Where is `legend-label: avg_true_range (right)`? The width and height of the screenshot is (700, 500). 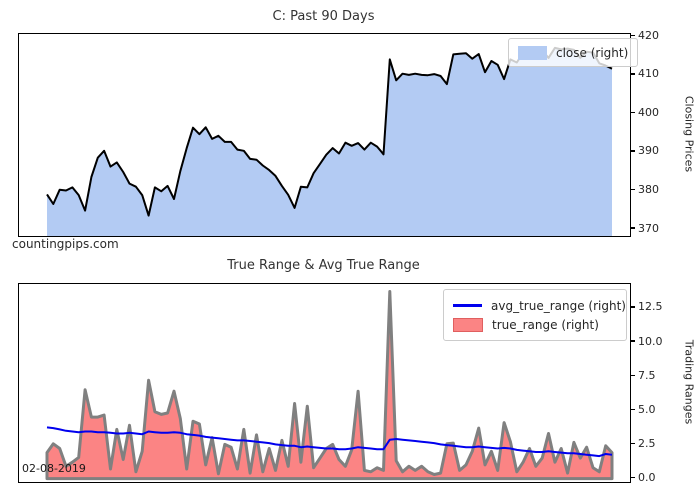
legend-label: avg_true_range (right) is located at coordinates (558, 305).